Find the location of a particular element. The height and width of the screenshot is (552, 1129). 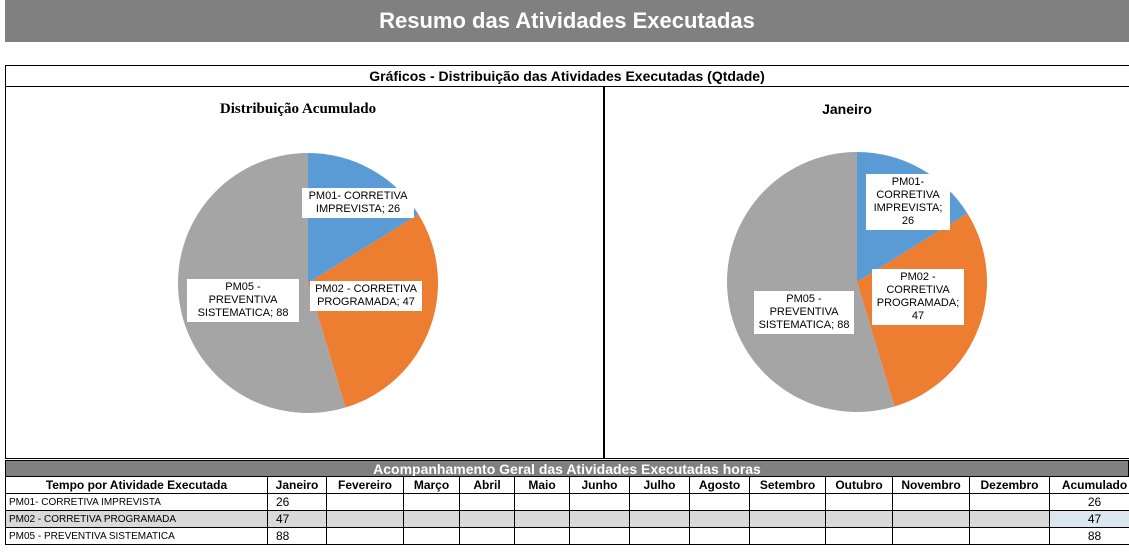

column-header: Outubro is located at coordinates (859, 485).